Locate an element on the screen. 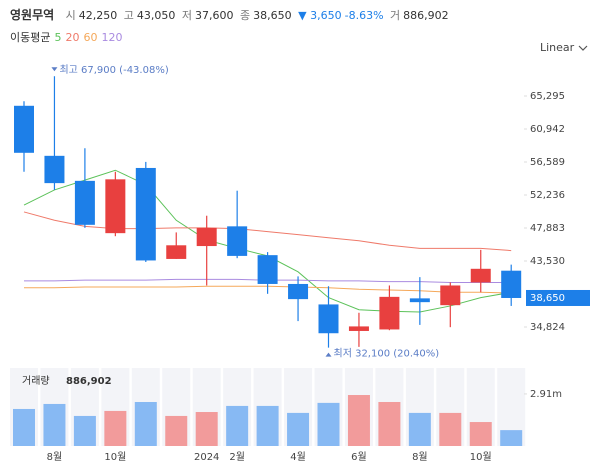  change-pct: -8.63% is located at coordinates (364, 15).